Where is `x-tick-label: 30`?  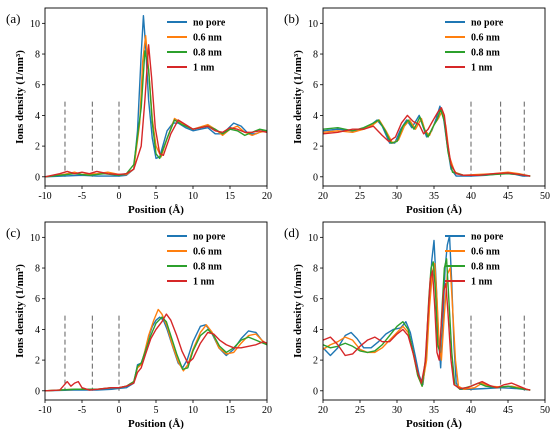 x-tick-label: 30 is located at coordinates (397, 196).